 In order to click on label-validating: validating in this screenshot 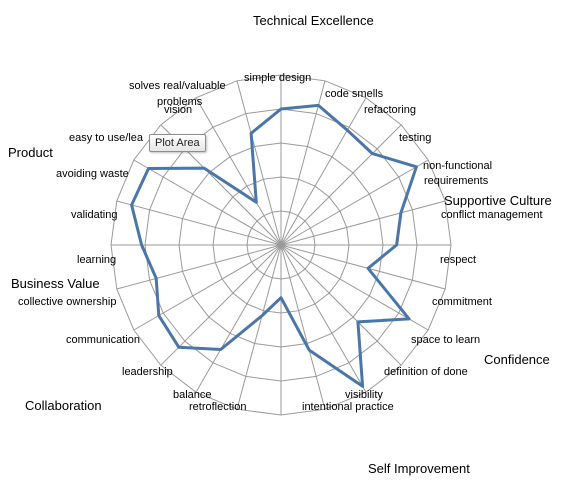, I will do `click(94, 215)`.